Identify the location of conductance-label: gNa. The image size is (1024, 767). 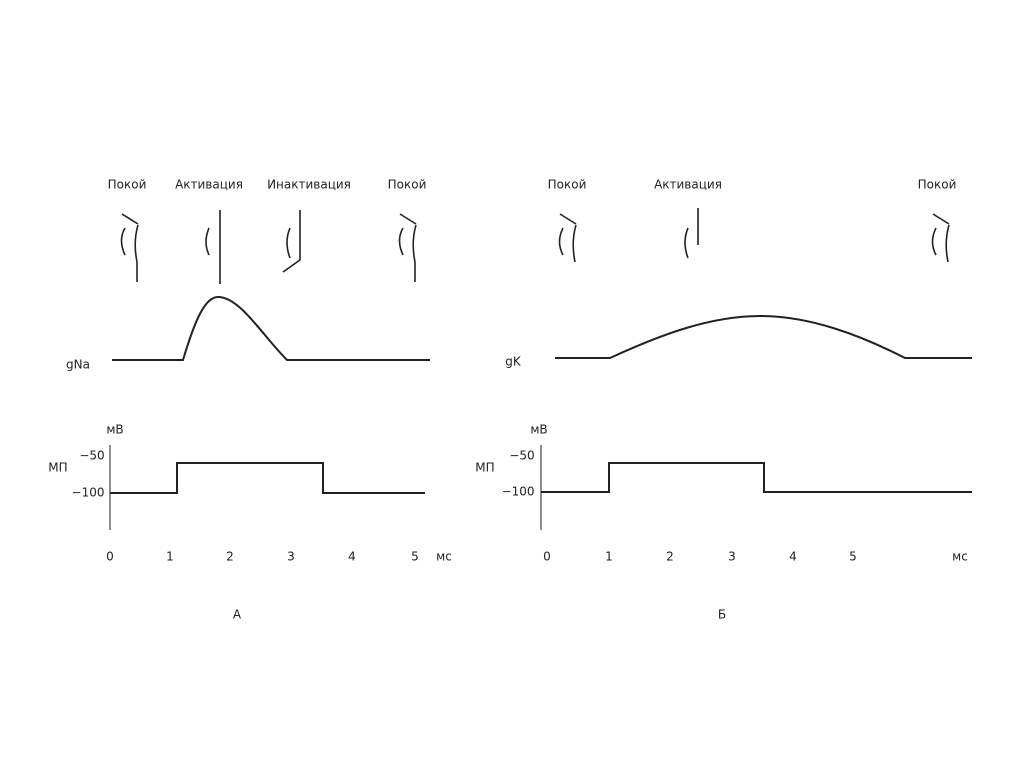
(78, 365).